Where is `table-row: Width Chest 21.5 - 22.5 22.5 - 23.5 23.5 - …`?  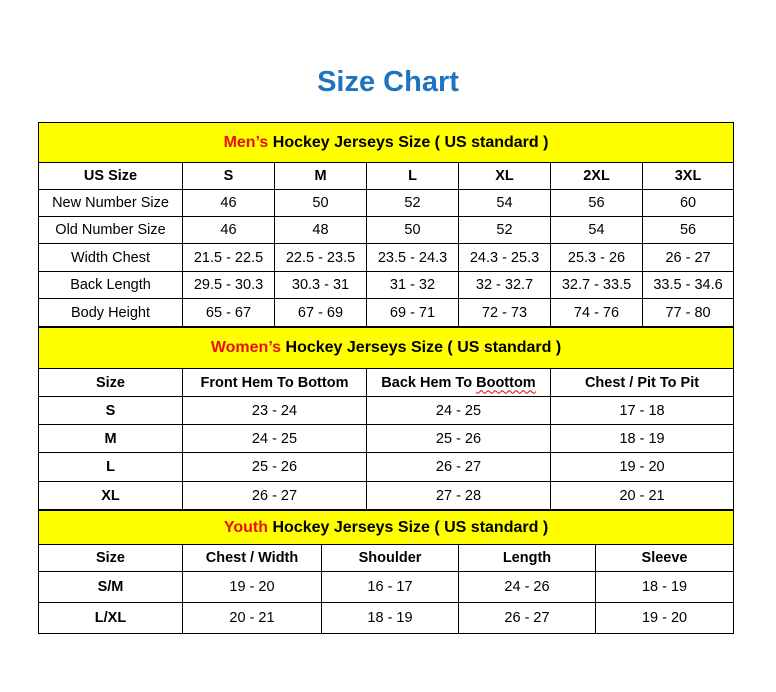 table-row: Width Chest 21.5 - 22.5 22.5 - 23.5 23.5 - … is located at coordinates (386, 257).